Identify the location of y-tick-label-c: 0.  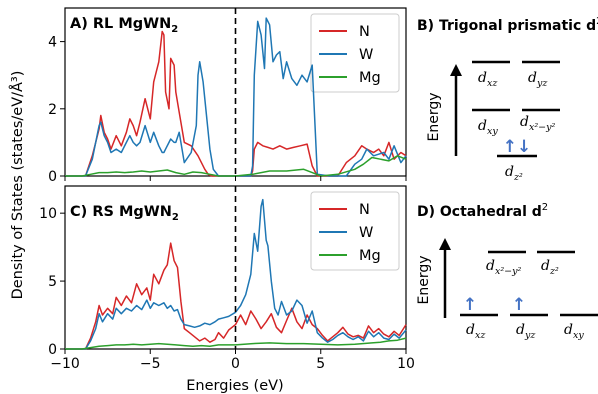
(52, 350).